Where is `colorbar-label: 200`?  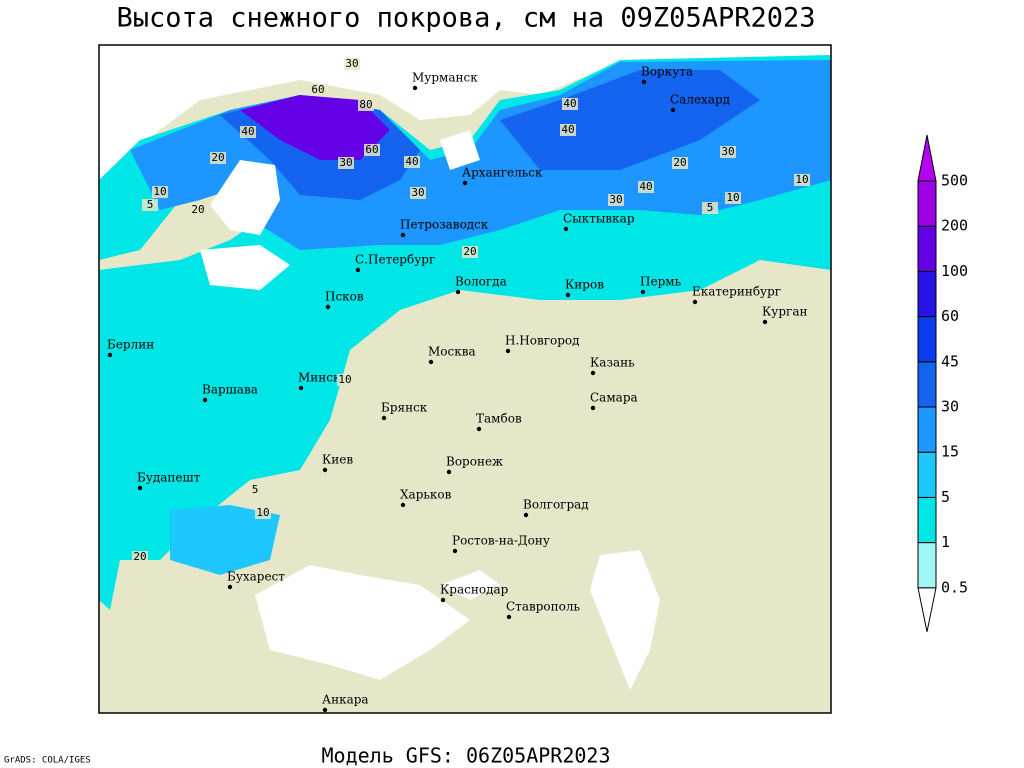 colorbar-label: 200 is located at coordinates (954, 226).